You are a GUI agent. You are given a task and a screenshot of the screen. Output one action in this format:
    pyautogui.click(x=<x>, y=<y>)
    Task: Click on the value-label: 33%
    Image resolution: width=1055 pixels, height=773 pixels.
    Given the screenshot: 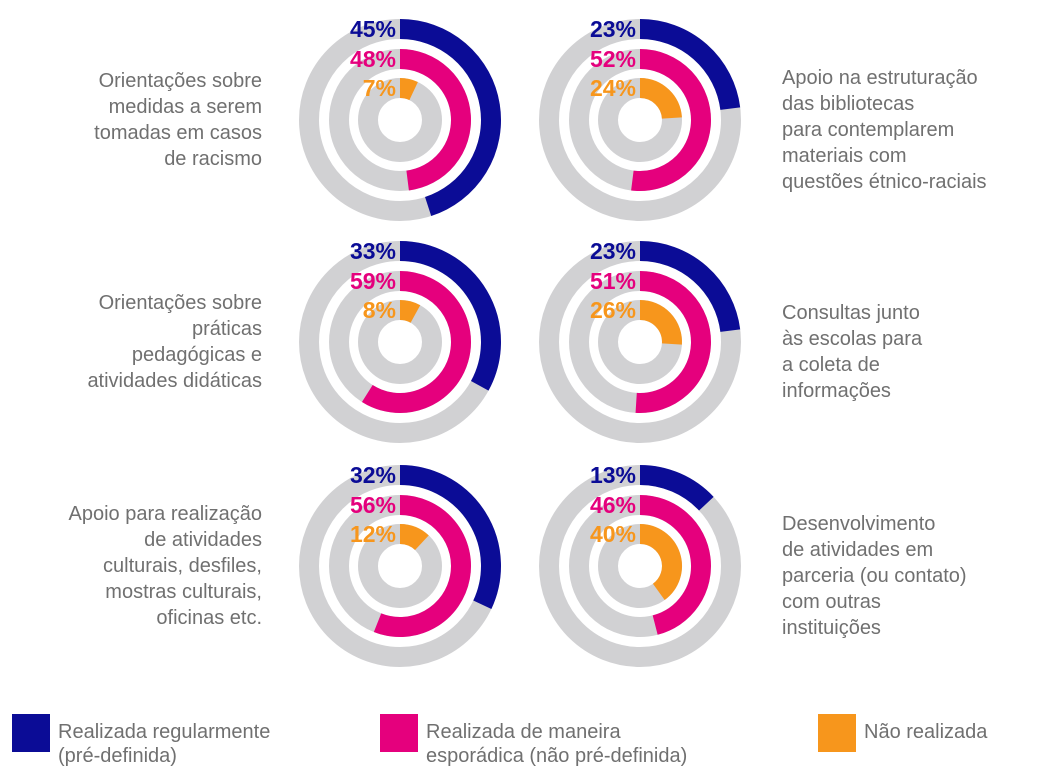 What is the action you would take?
    pyautogui.click(x=373, y=251)
    